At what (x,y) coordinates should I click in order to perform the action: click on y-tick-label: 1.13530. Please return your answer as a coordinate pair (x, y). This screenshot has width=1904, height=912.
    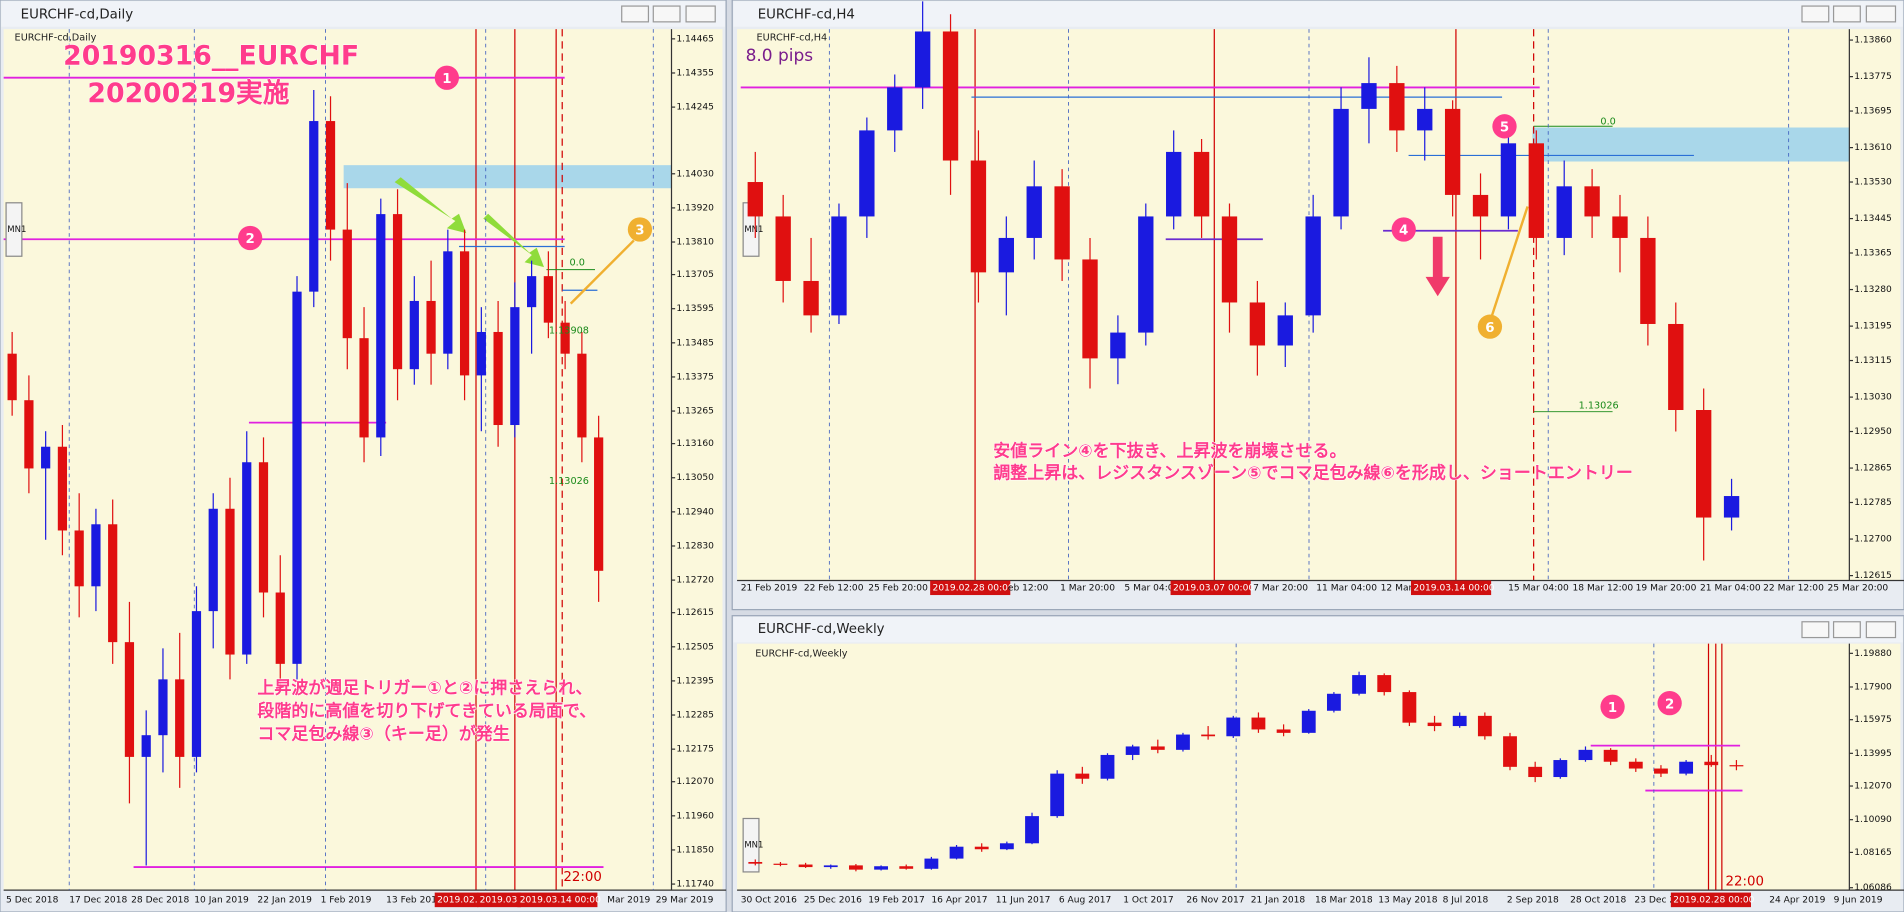
    Looking at the image, I should click on (1873, 183).